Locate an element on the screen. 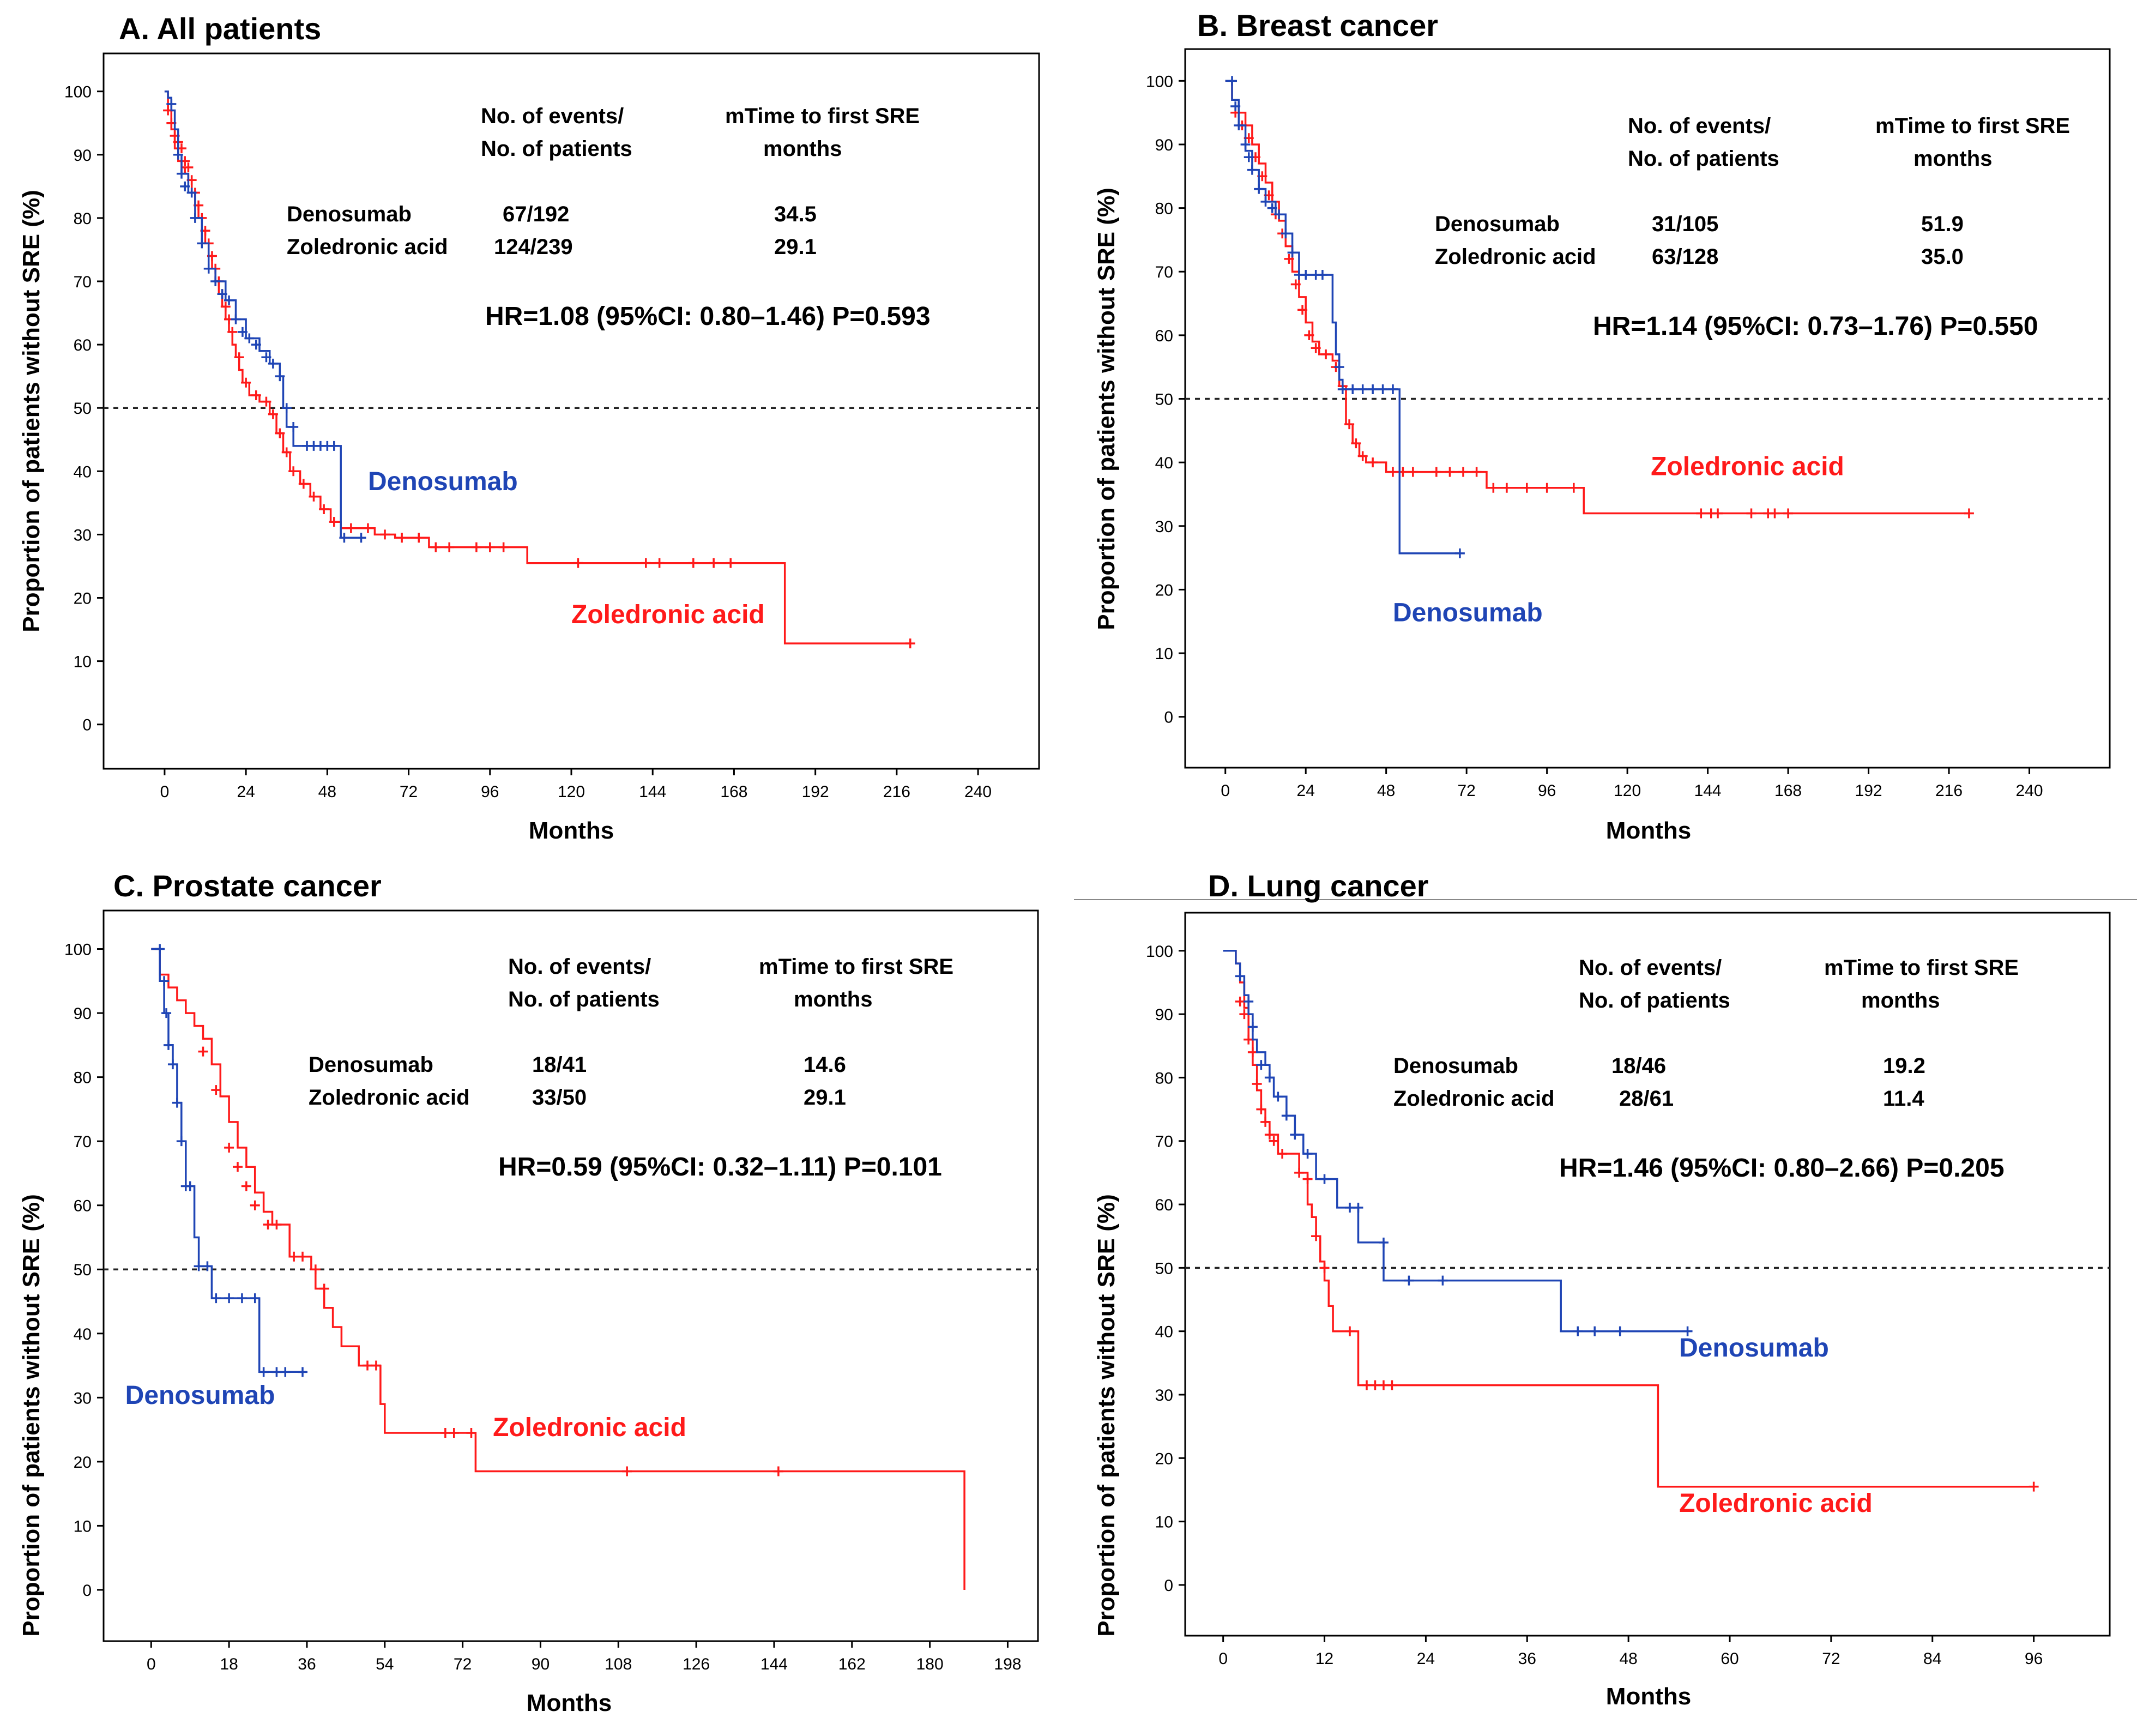 This screenshot has height=1736, width=2137. header-mtime-line1: mTime to first SRE is located at coordinates (856, 967).